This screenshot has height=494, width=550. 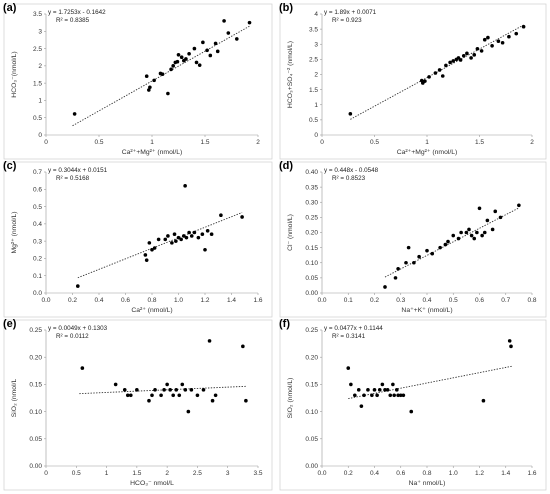 What do you see at coordinates (316, 14) in the screenshot?
I see `y-tick-label: 4` at bounding box center [316, 14].